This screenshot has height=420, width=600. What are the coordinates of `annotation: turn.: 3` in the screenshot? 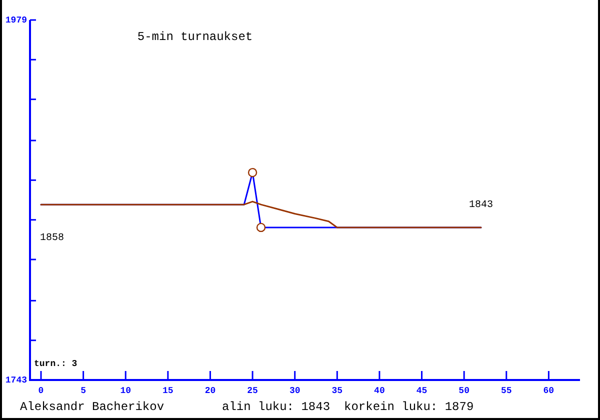 It's located at (56, 363).